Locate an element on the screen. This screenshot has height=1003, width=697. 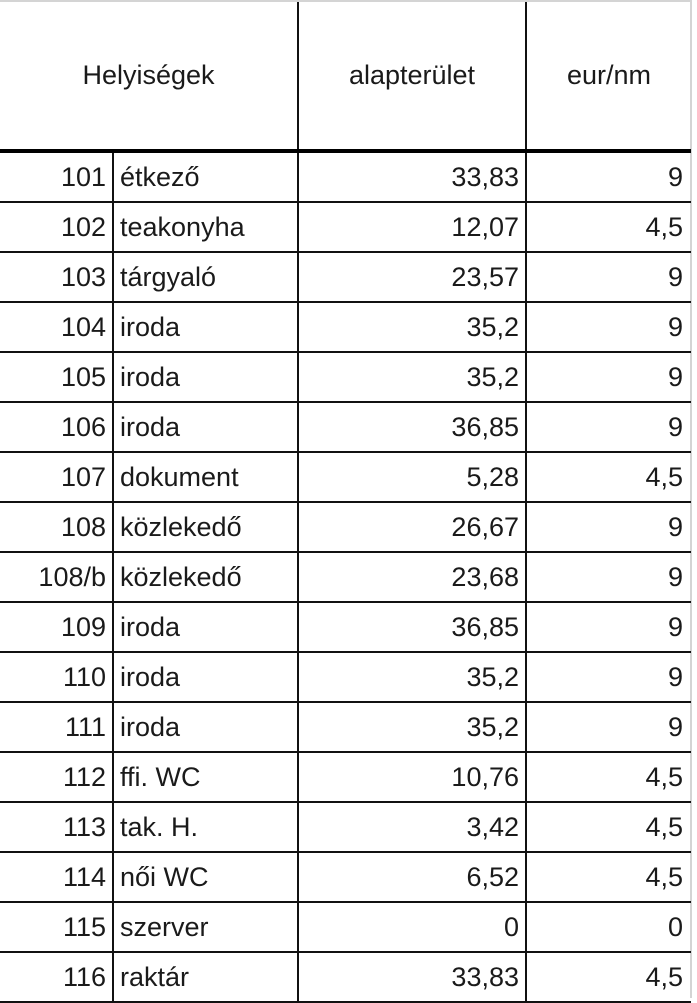
table-row: 102 teakonyha 12,07 4,5 is located at coordinates (345, 227).